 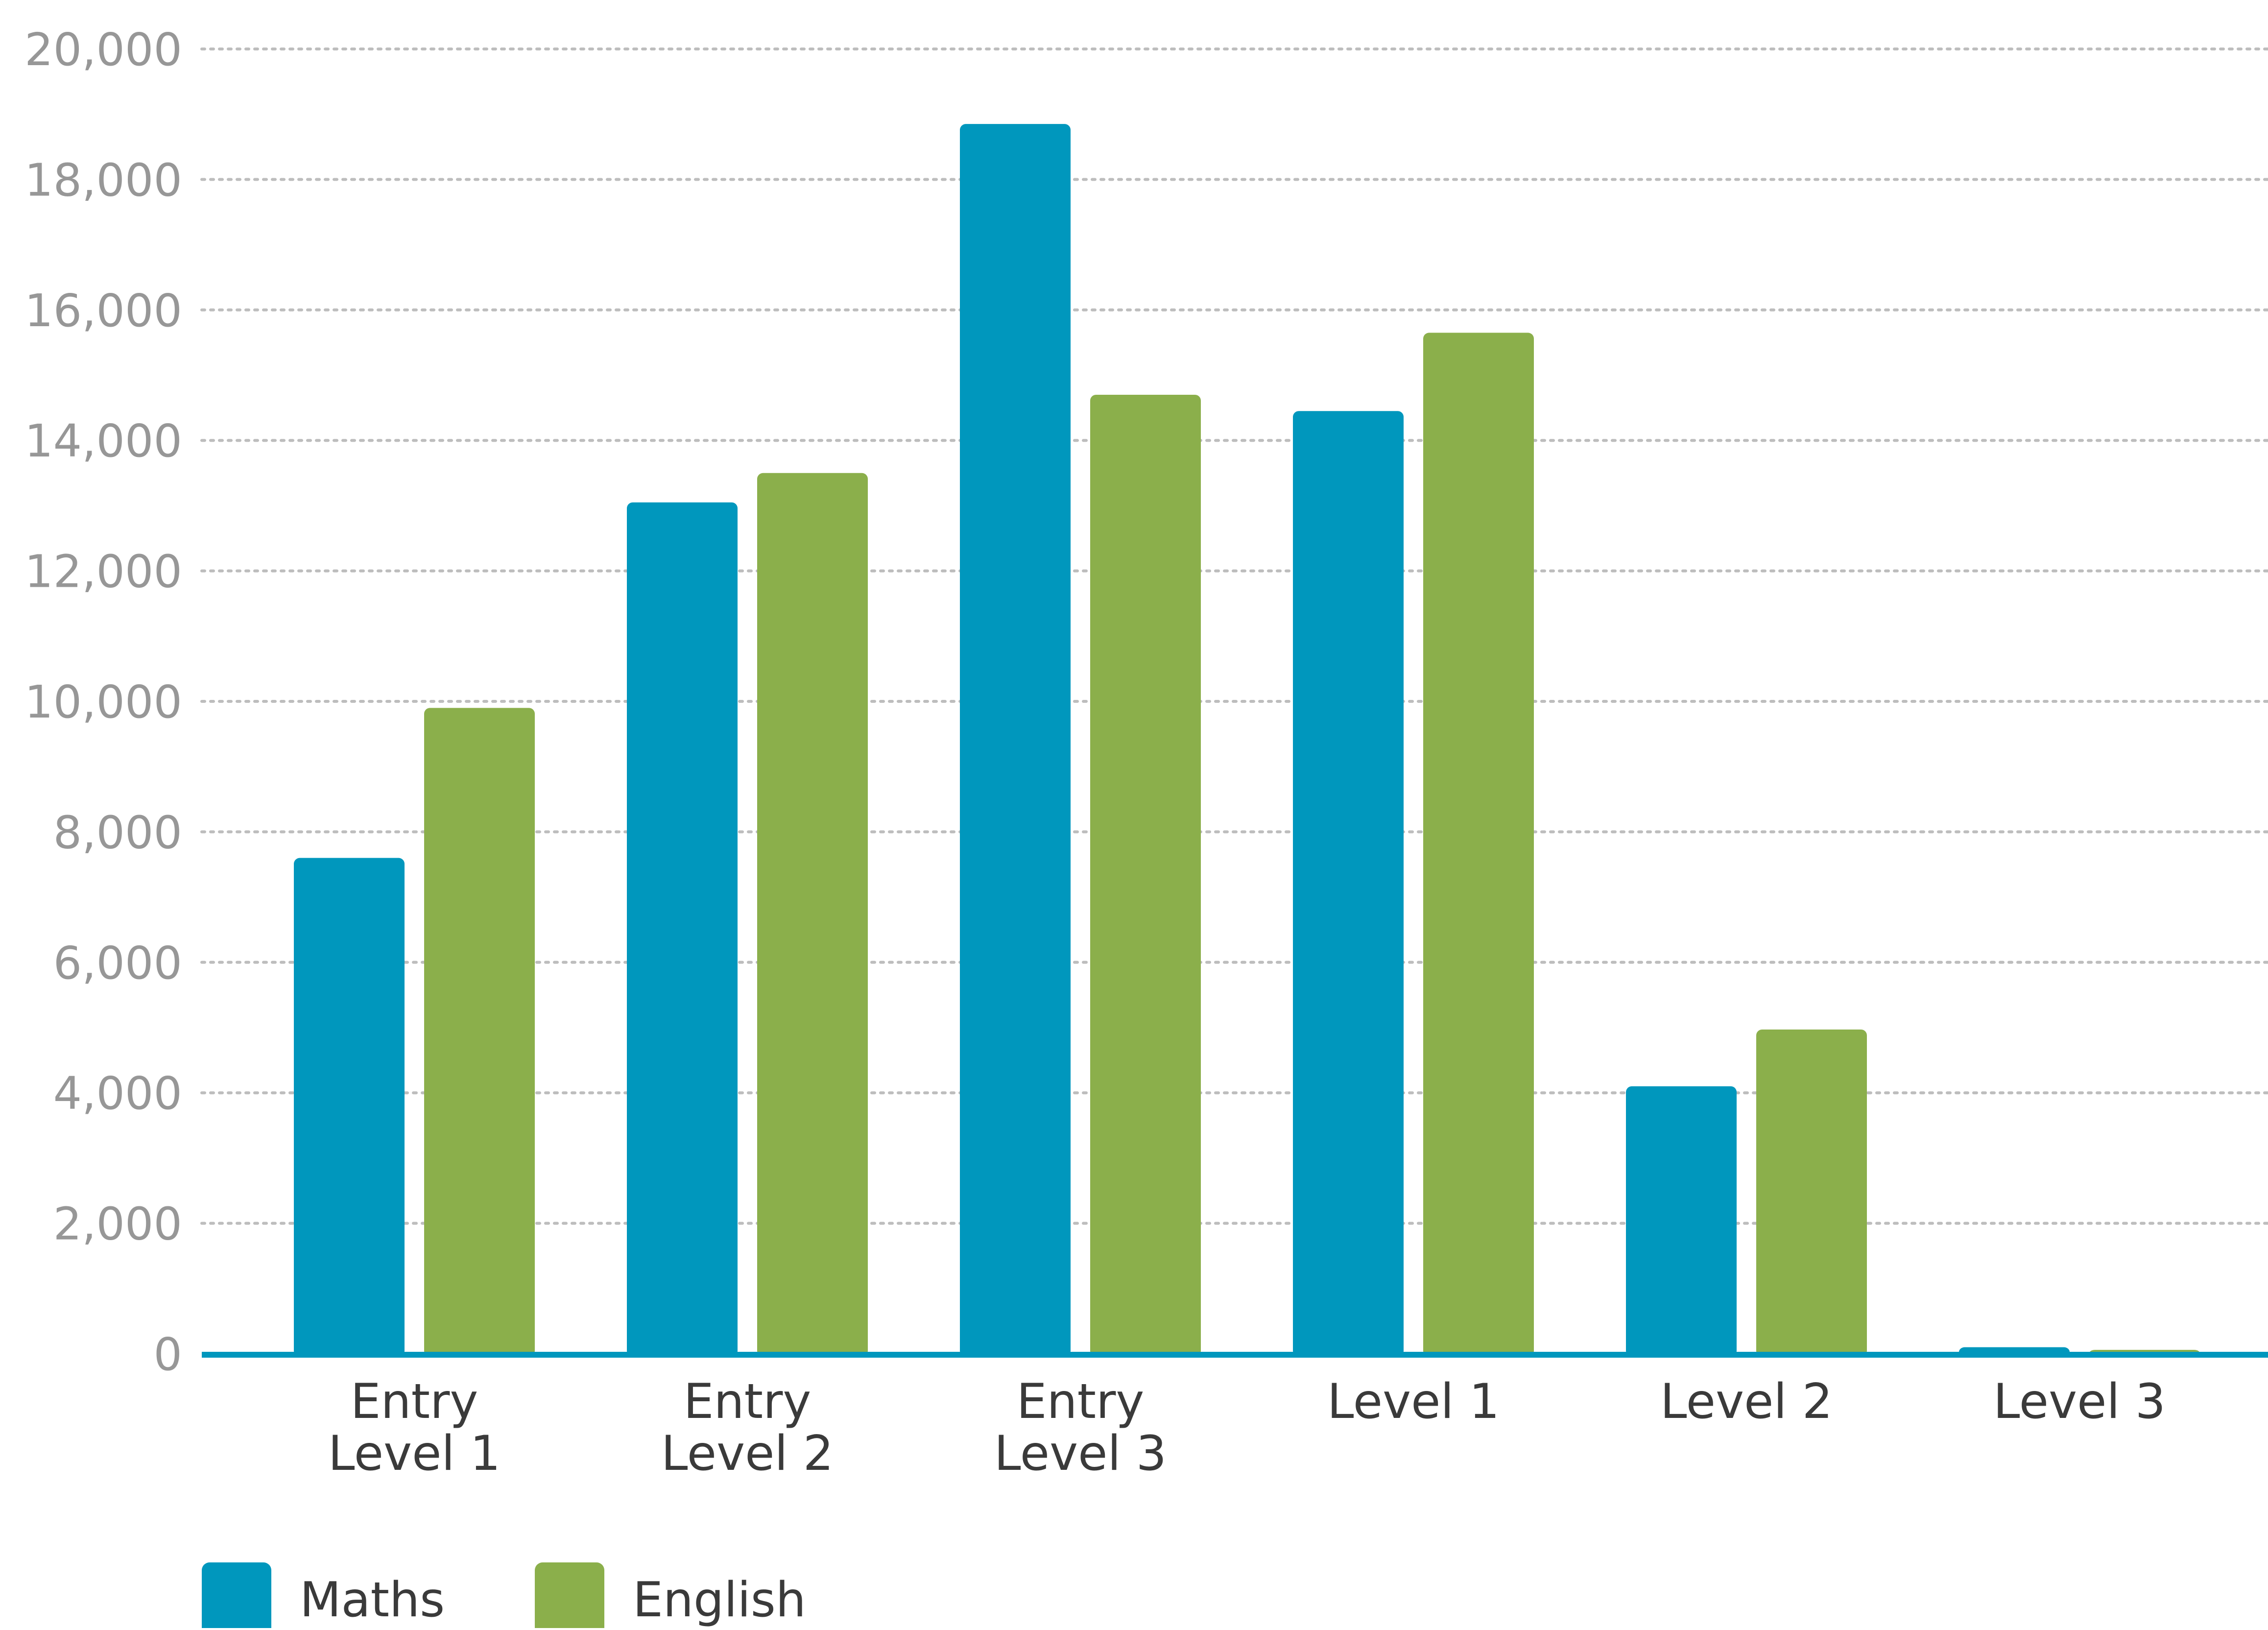 I want to click on y-tick-label: 6,000, so click(x=117, y=963).